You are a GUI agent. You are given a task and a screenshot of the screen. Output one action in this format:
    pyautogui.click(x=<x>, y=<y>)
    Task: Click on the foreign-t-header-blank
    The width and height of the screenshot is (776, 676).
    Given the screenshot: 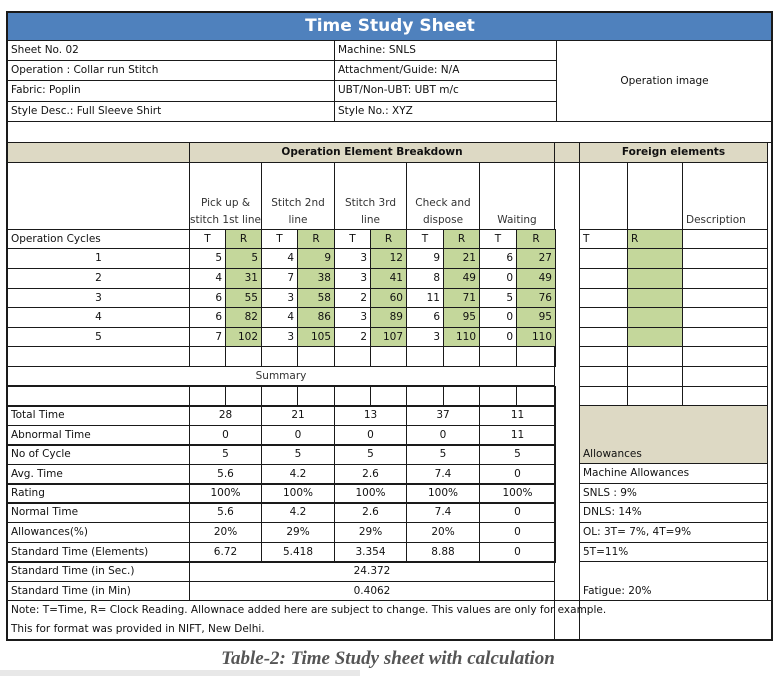 What is the action you would take?
    pyautogui.click(x=603, y=196)
    